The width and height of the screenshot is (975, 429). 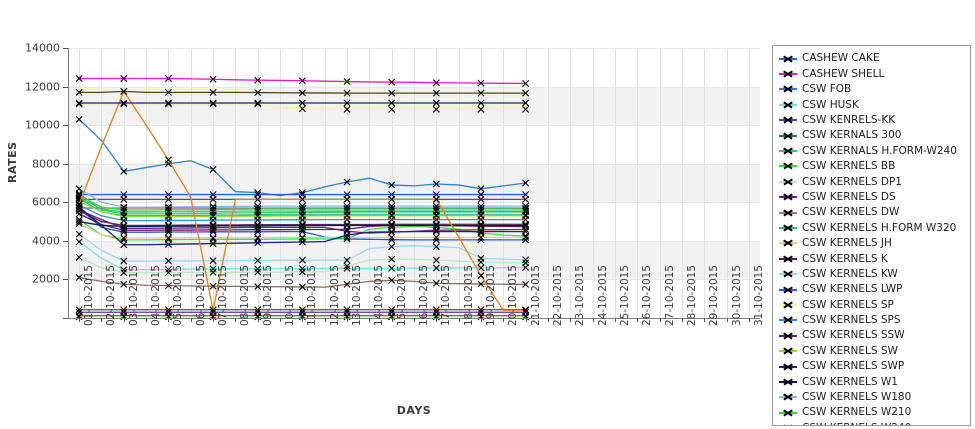 What do you see at coordinates (535, 295) in the screenshot?
I see `x-tick-label: 21-10-2015` at bounding box center [535, 295].